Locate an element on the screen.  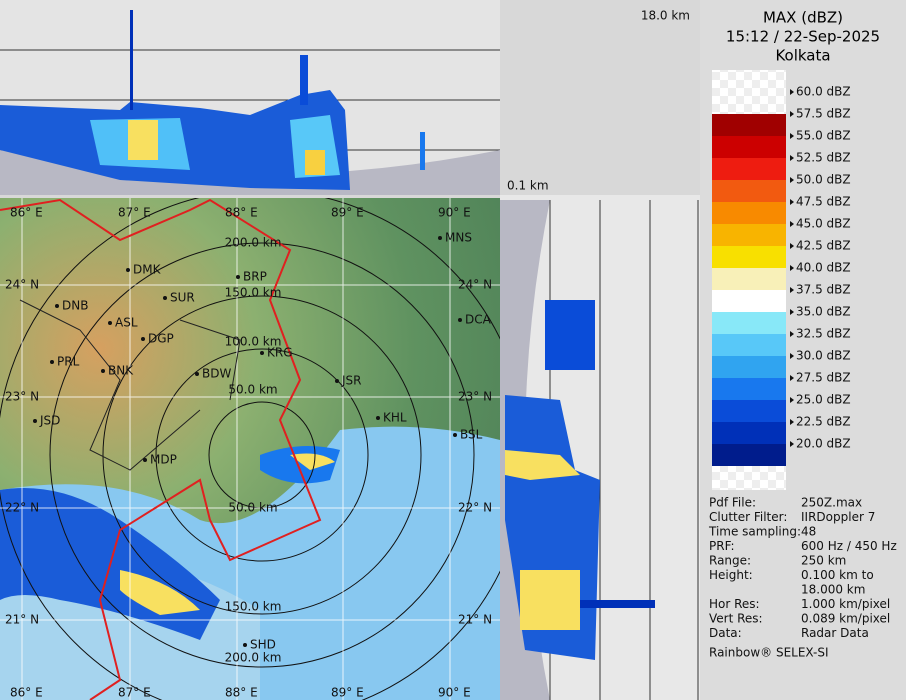
city-label: ASL is located at coordinates (126, 323).